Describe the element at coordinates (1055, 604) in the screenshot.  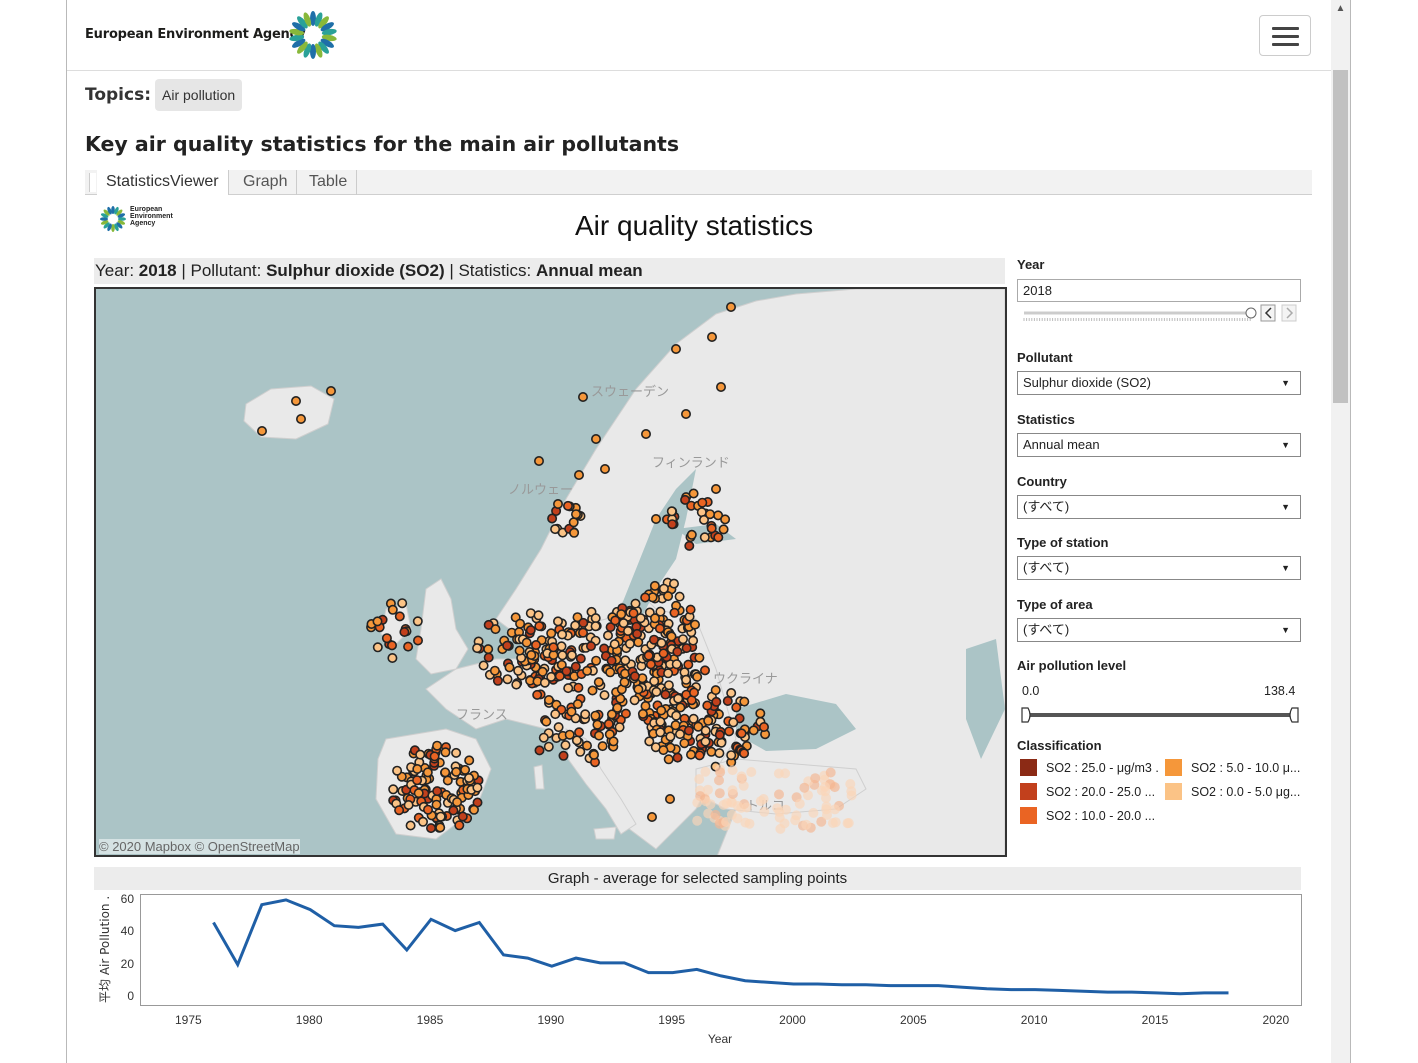
I see `area-type-label: Type of area` at that location.